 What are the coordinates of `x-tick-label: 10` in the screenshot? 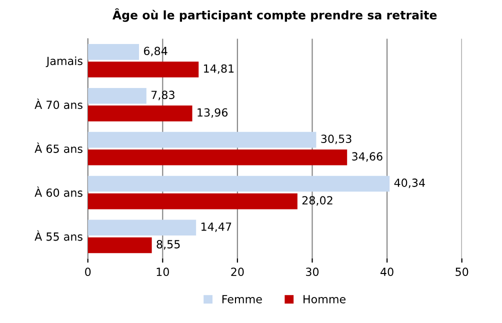 It's located at (162, 272).